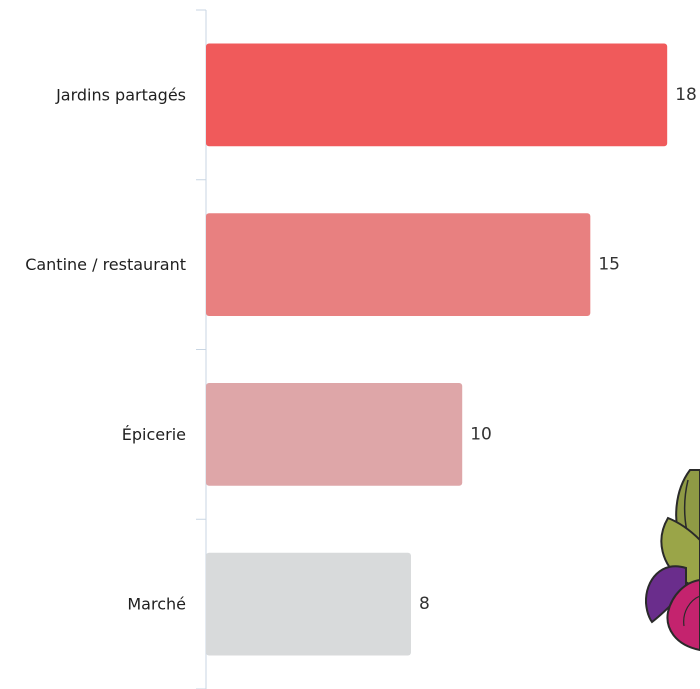  Describe the element at coordinates (686, 95) in the screenshot. I see `value-label: 18` at that location.